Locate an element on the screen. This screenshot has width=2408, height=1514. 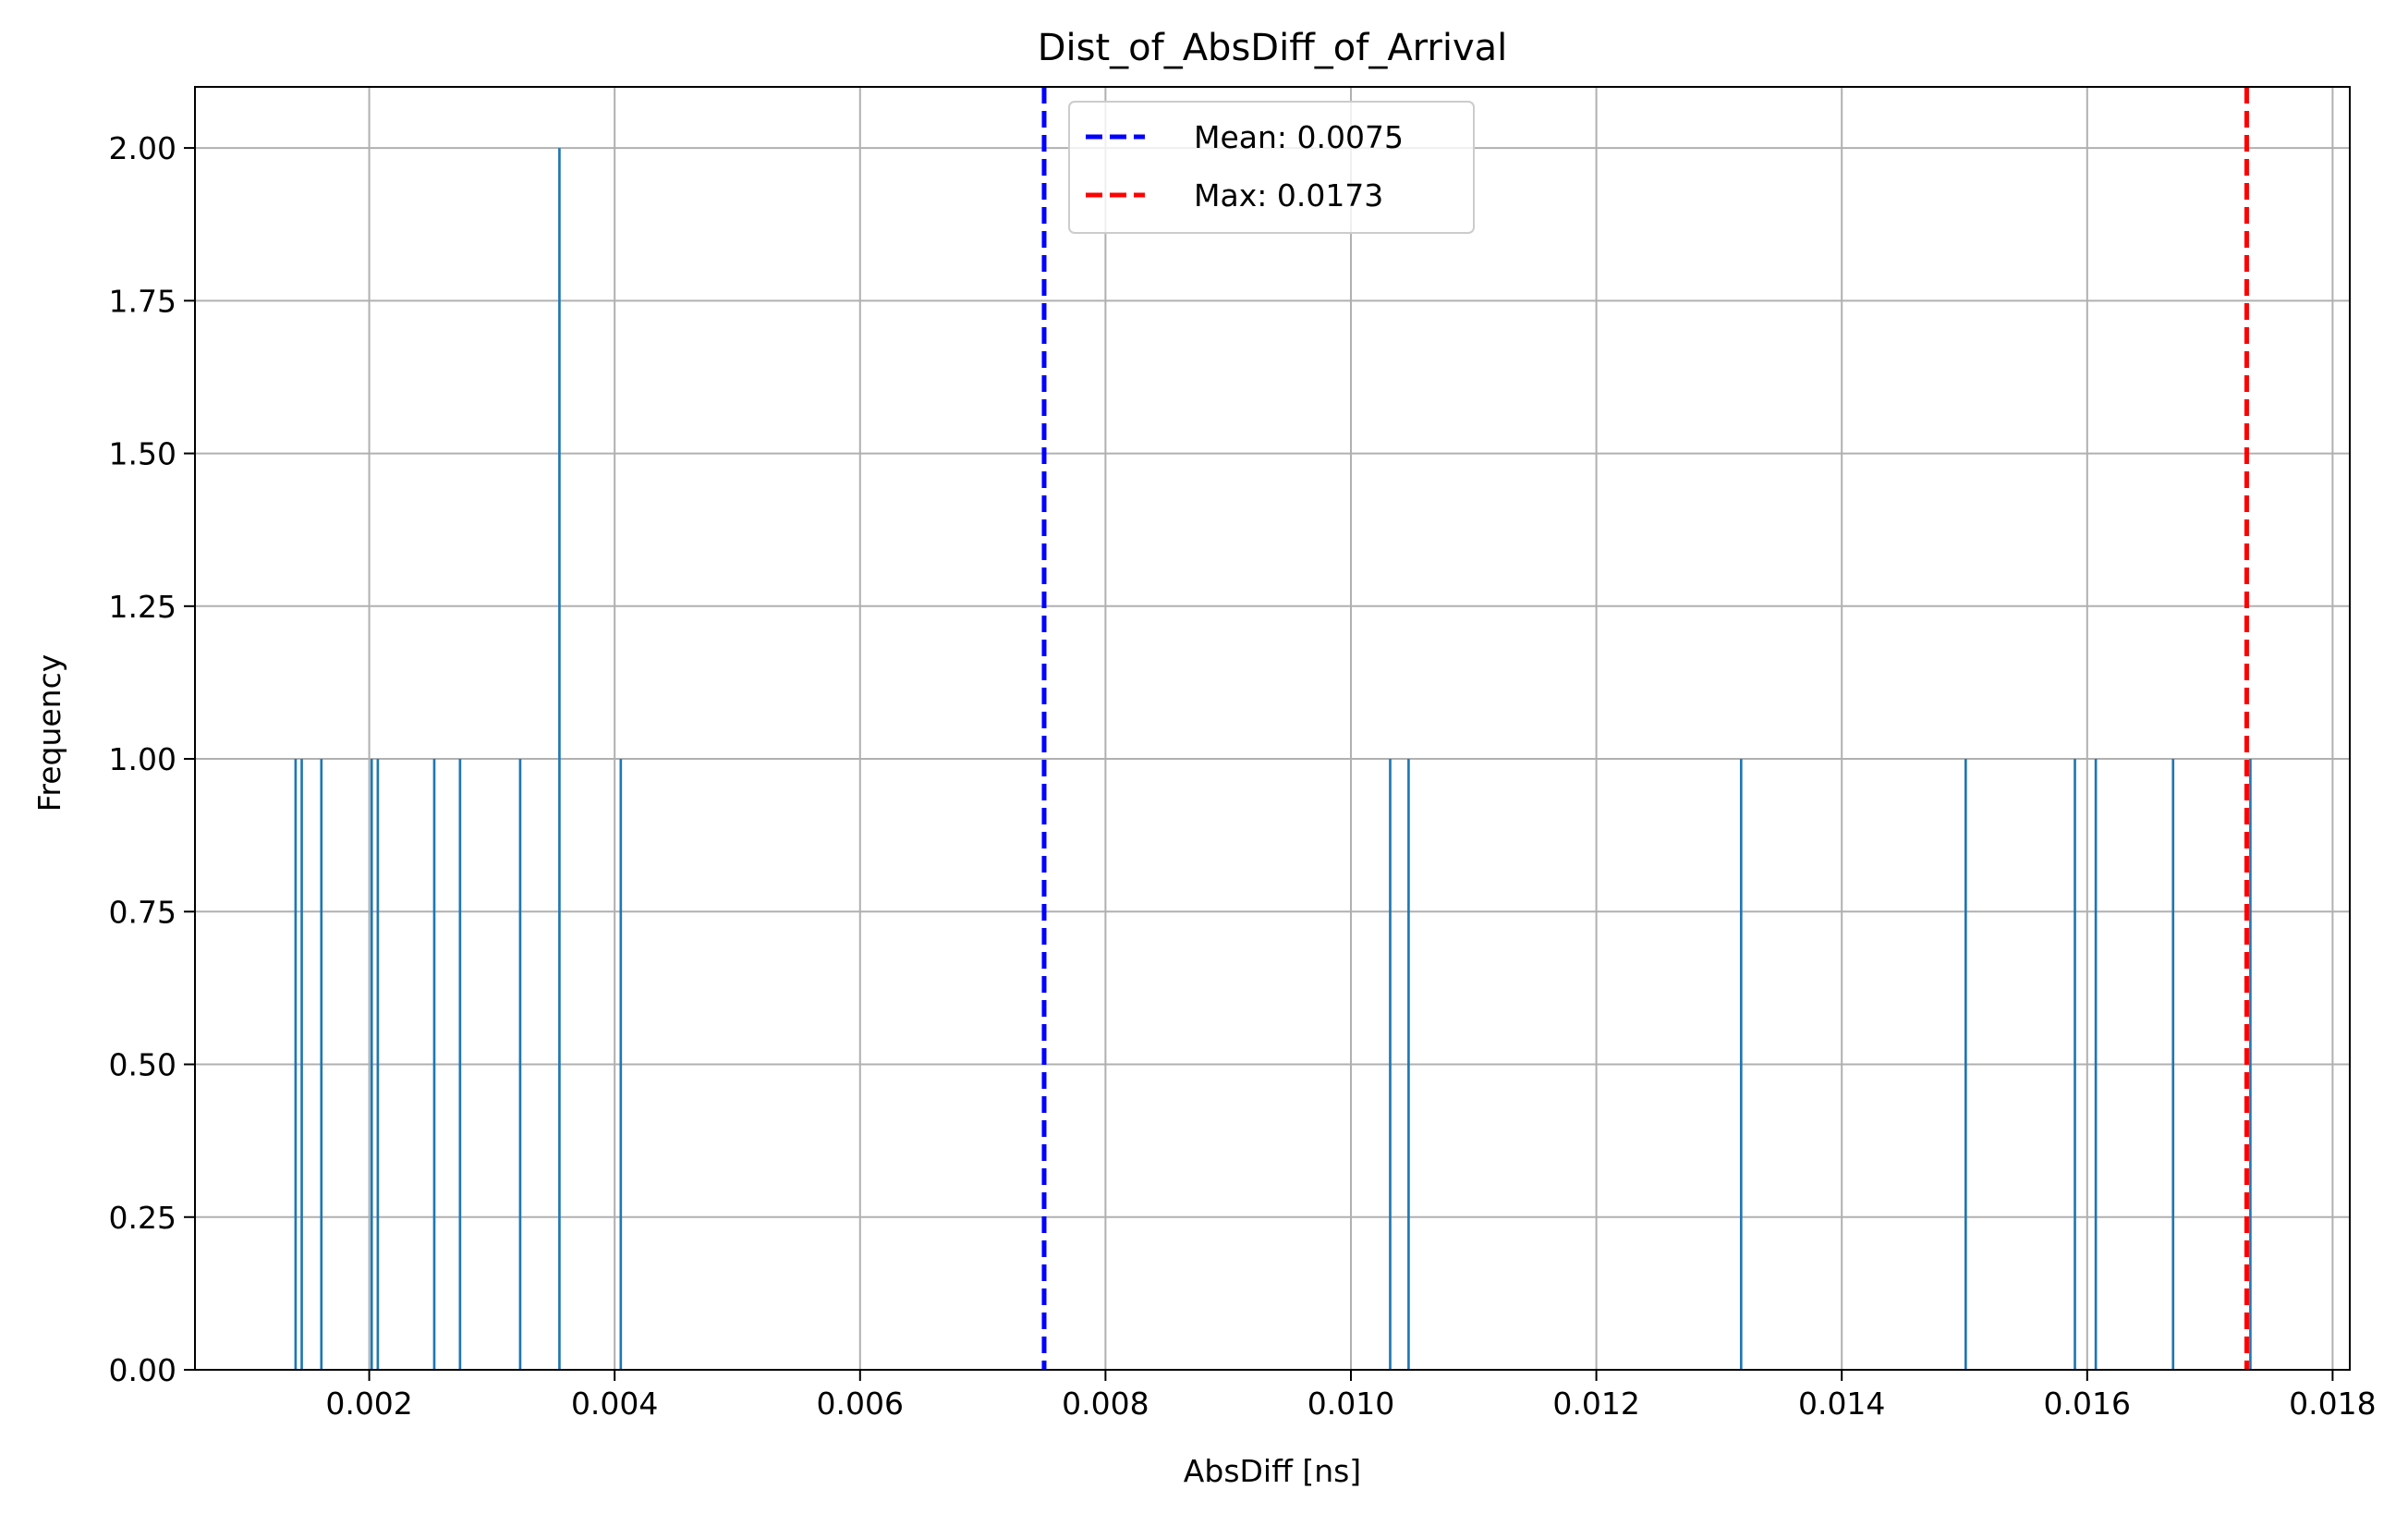
y-tick-label: 0.00 is located at coordinates (142, 1370).